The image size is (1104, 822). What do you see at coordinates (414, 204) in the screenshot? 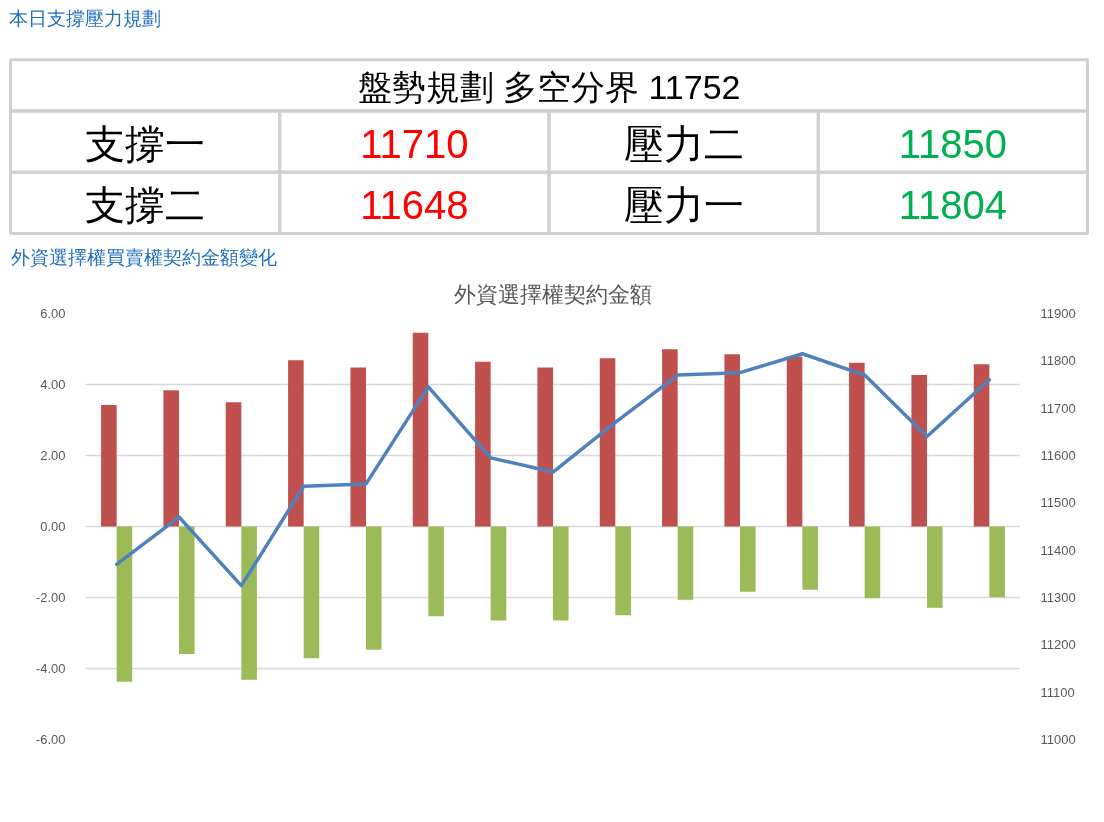
I see `text: 11648` at bounding box center [414, 204].